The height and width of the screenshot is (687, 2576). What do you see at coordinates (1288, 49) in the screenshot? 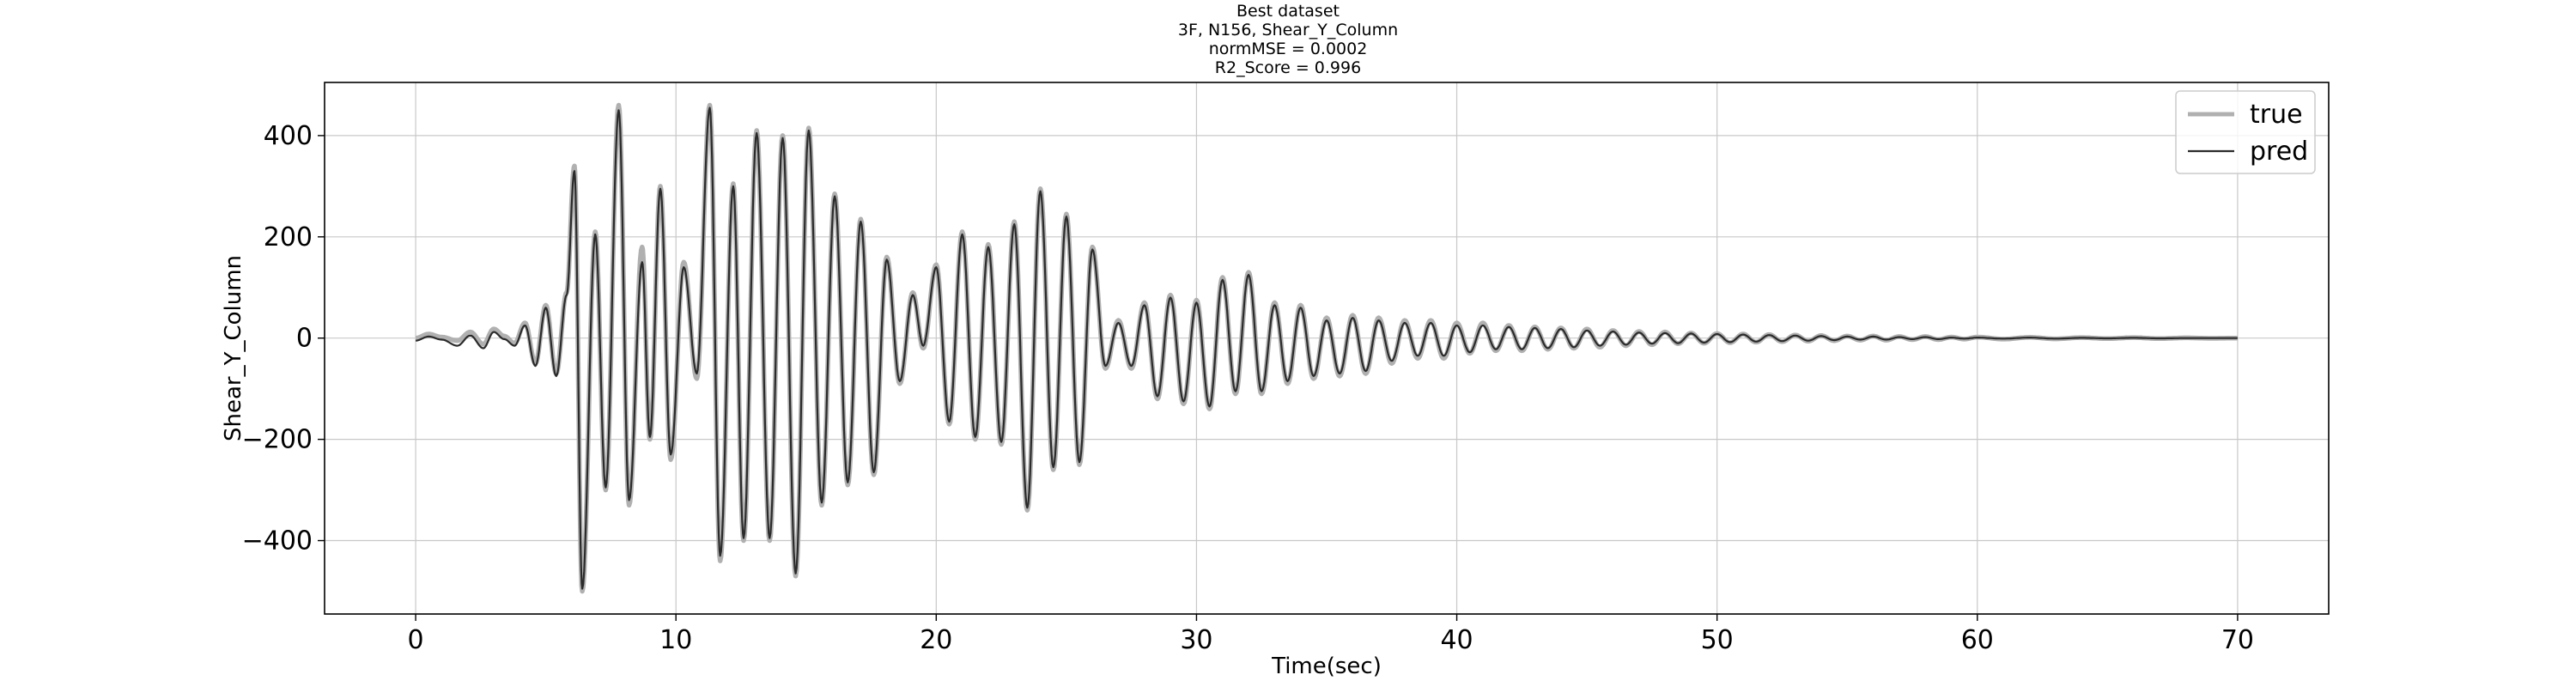
I see `chart-subtitle-2: normMSE = 0.0002` at bounding box center [1288, 49].